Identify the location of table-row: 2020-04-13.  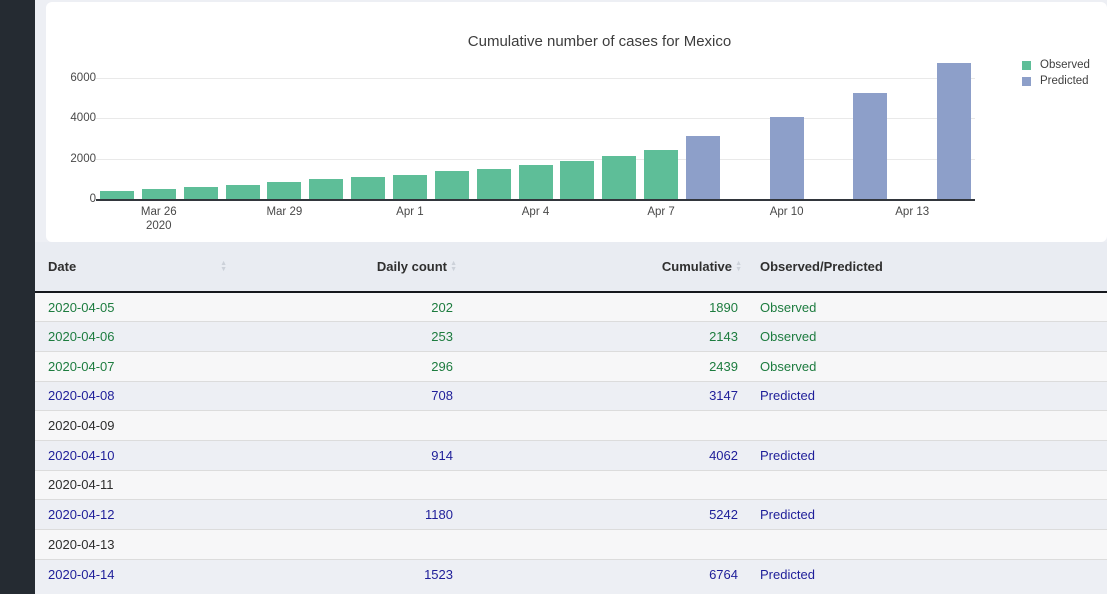
(571, 544).